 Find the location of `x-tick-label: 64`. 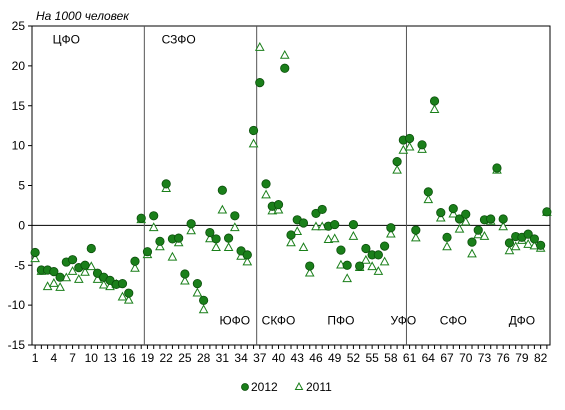

x-tick-label: 64 is located at coordinates (429, 358).